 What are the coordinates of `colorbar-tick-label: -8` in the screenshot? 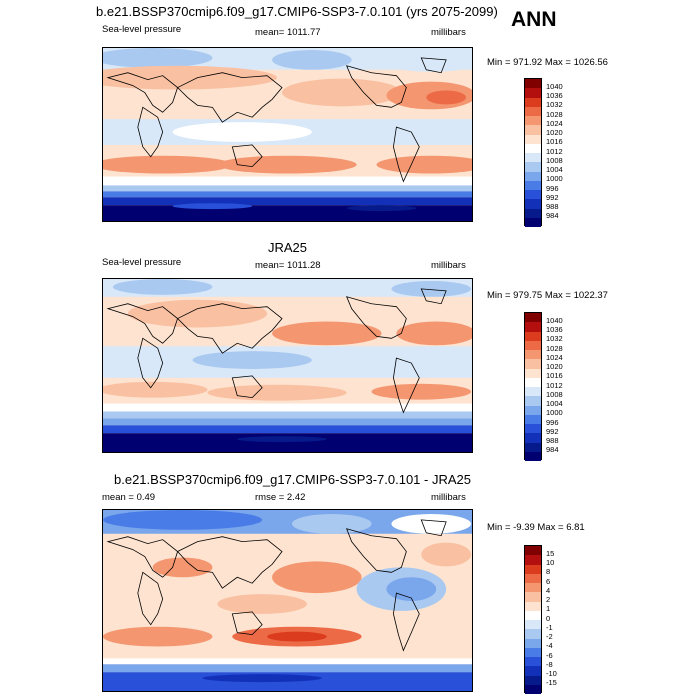 It's located at (549, 664).